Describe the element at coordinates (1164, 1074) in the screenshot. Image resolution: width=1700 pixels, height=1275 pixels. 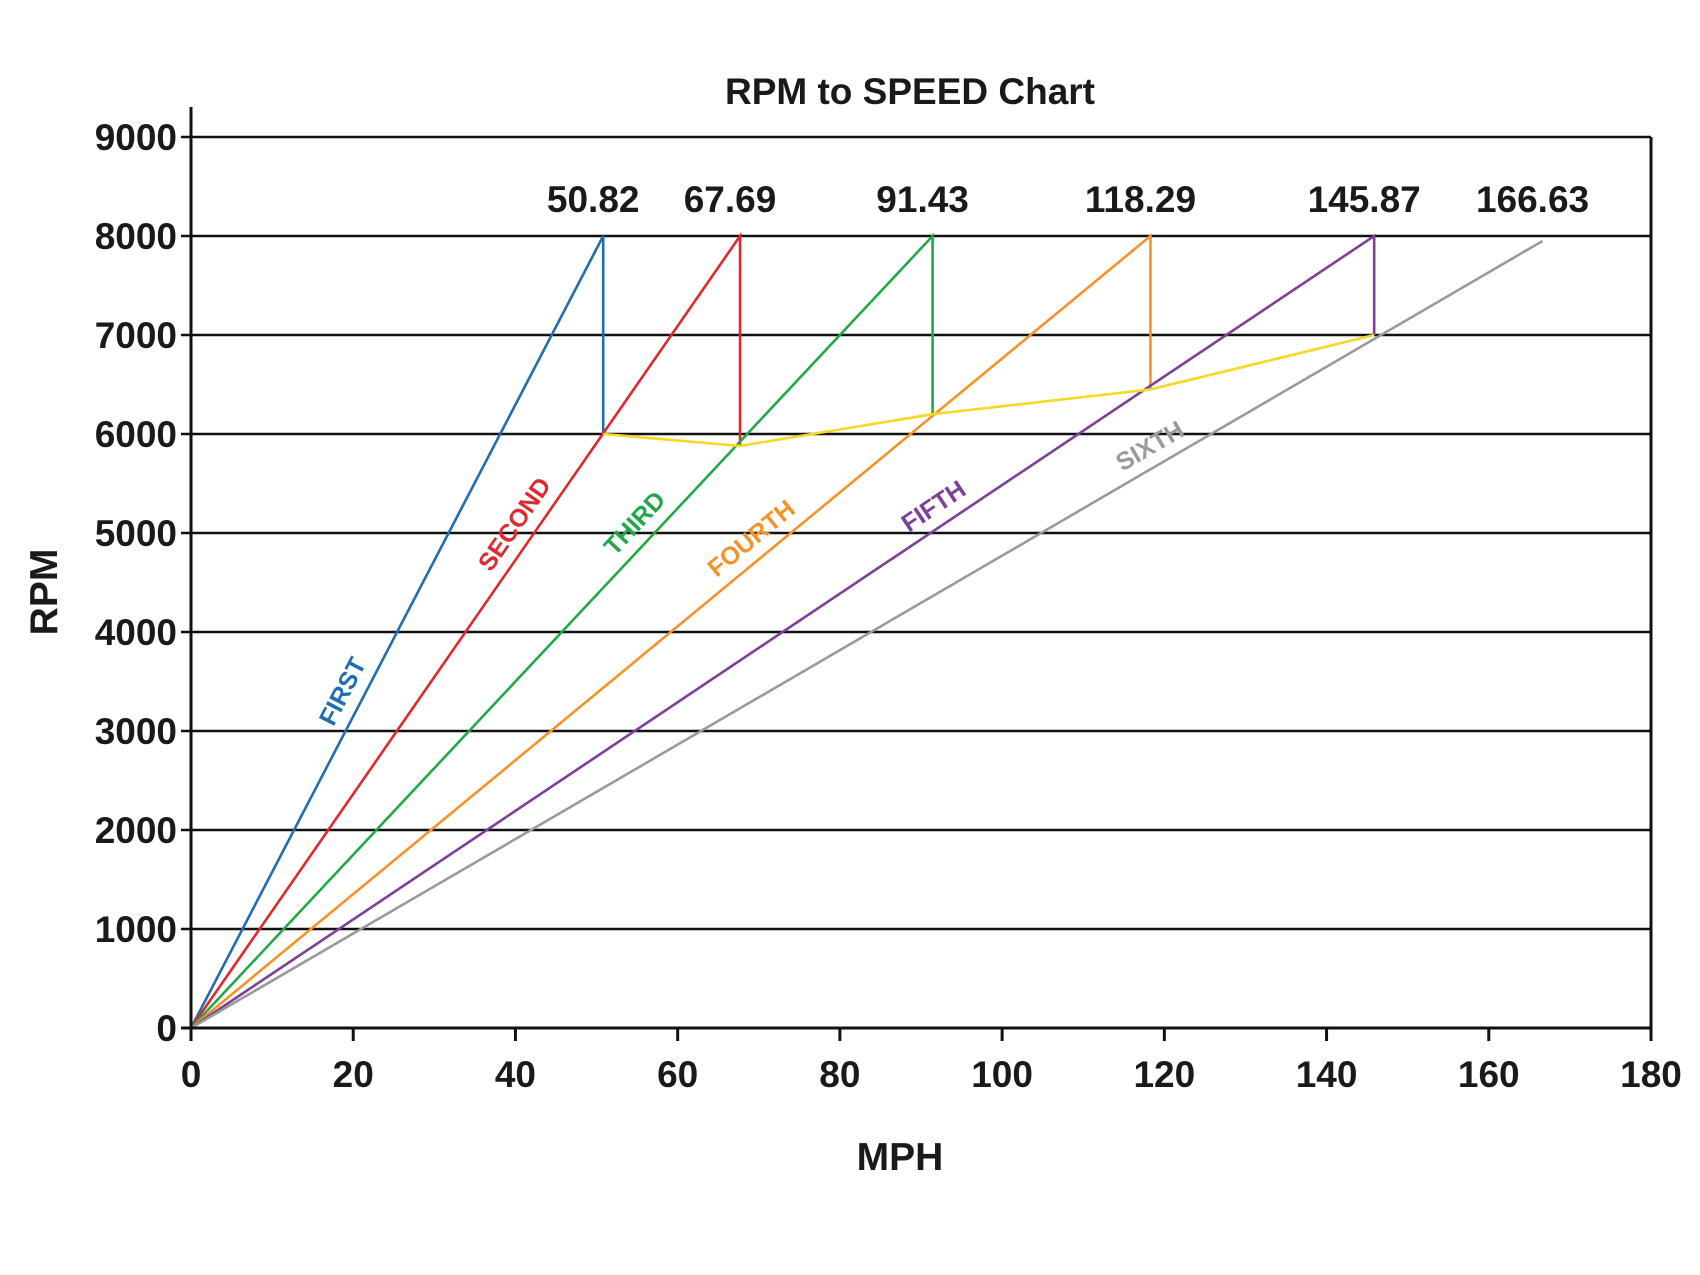
I see `x-tick-label: 120` at that location.